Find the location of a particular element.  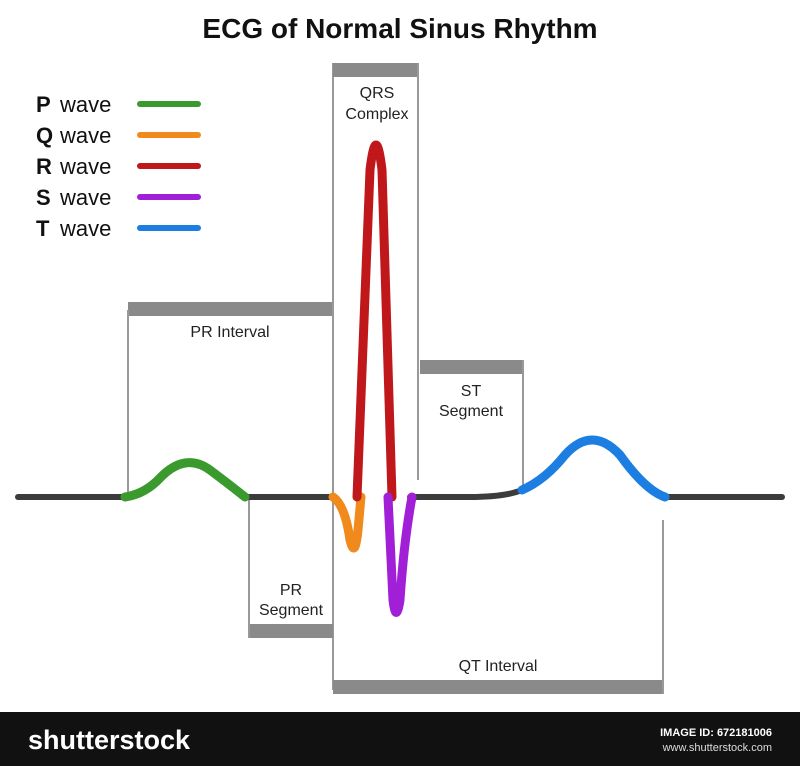

qrs-bar is located at coordinates (375, 70).